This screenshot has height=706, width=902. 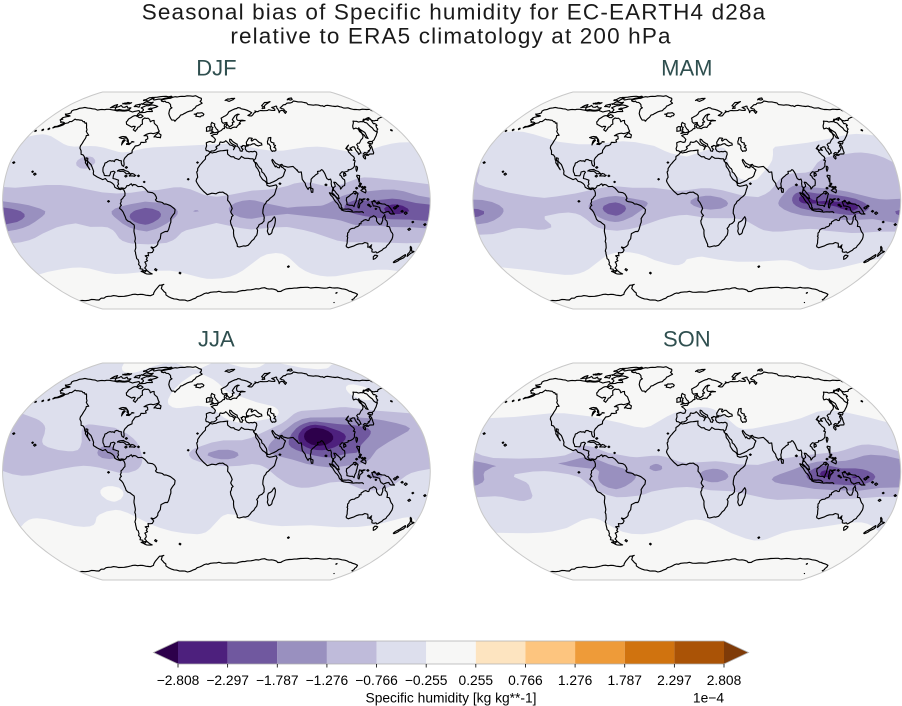 I want to click on svg-text: 0.766, so click(x=525, y=680).